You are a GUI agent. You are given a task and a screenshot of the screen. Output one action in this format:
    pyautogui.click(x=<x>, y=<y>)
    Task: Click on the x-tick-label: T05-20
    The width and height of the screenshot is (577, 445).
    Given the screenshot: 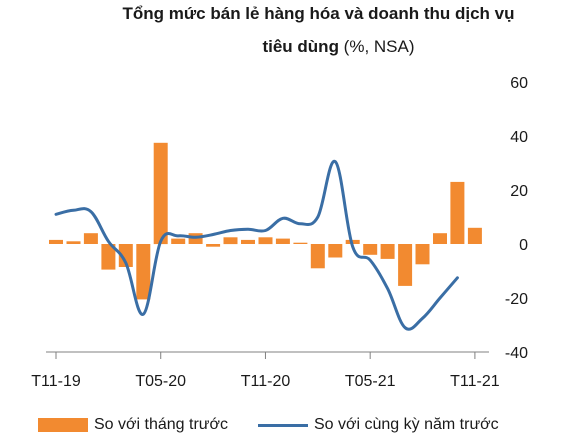 What is the action you would take?
    pyautogui.click(x=160, y=381)
    